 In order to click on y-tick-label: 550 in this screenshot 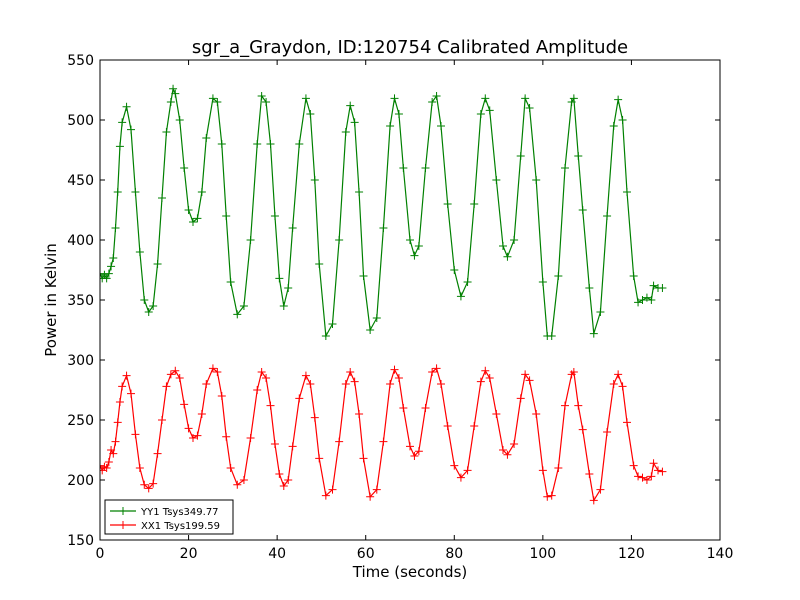, I will do `click(80, 61)`.